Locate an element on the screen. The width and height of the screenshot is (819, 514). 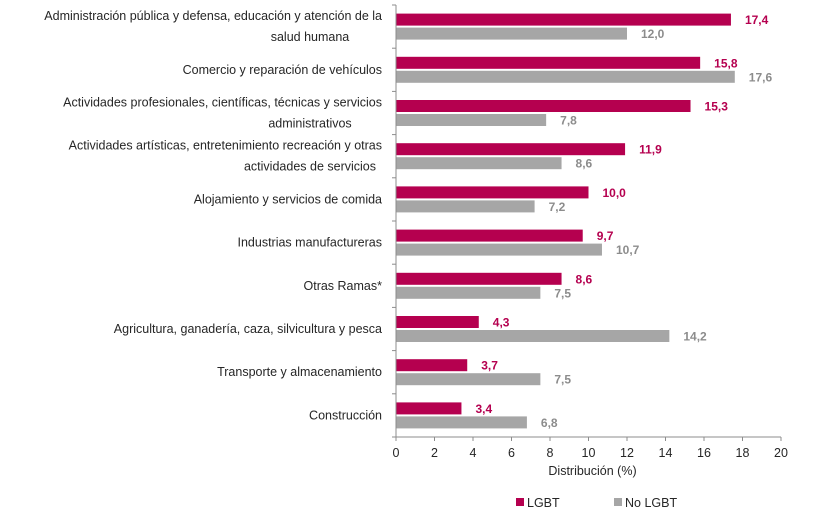
category-label: Alojamiento y servicios de comida is located at coordinates (288, 199).